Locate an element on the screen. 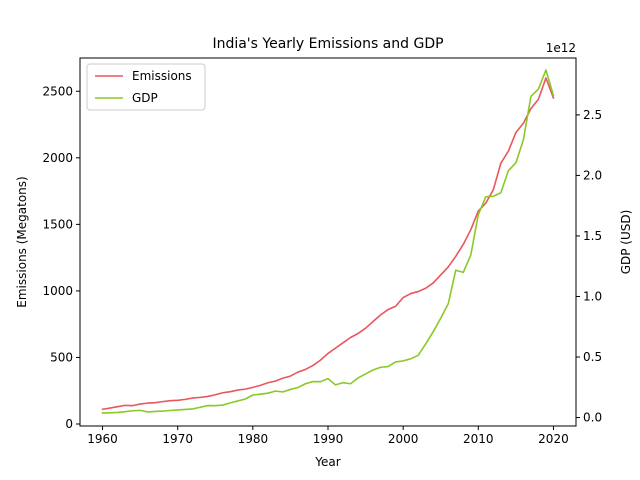 This screenshot has height=480, width=640. y-left-tick-label: 2000 is located at coordinates (57, 158).